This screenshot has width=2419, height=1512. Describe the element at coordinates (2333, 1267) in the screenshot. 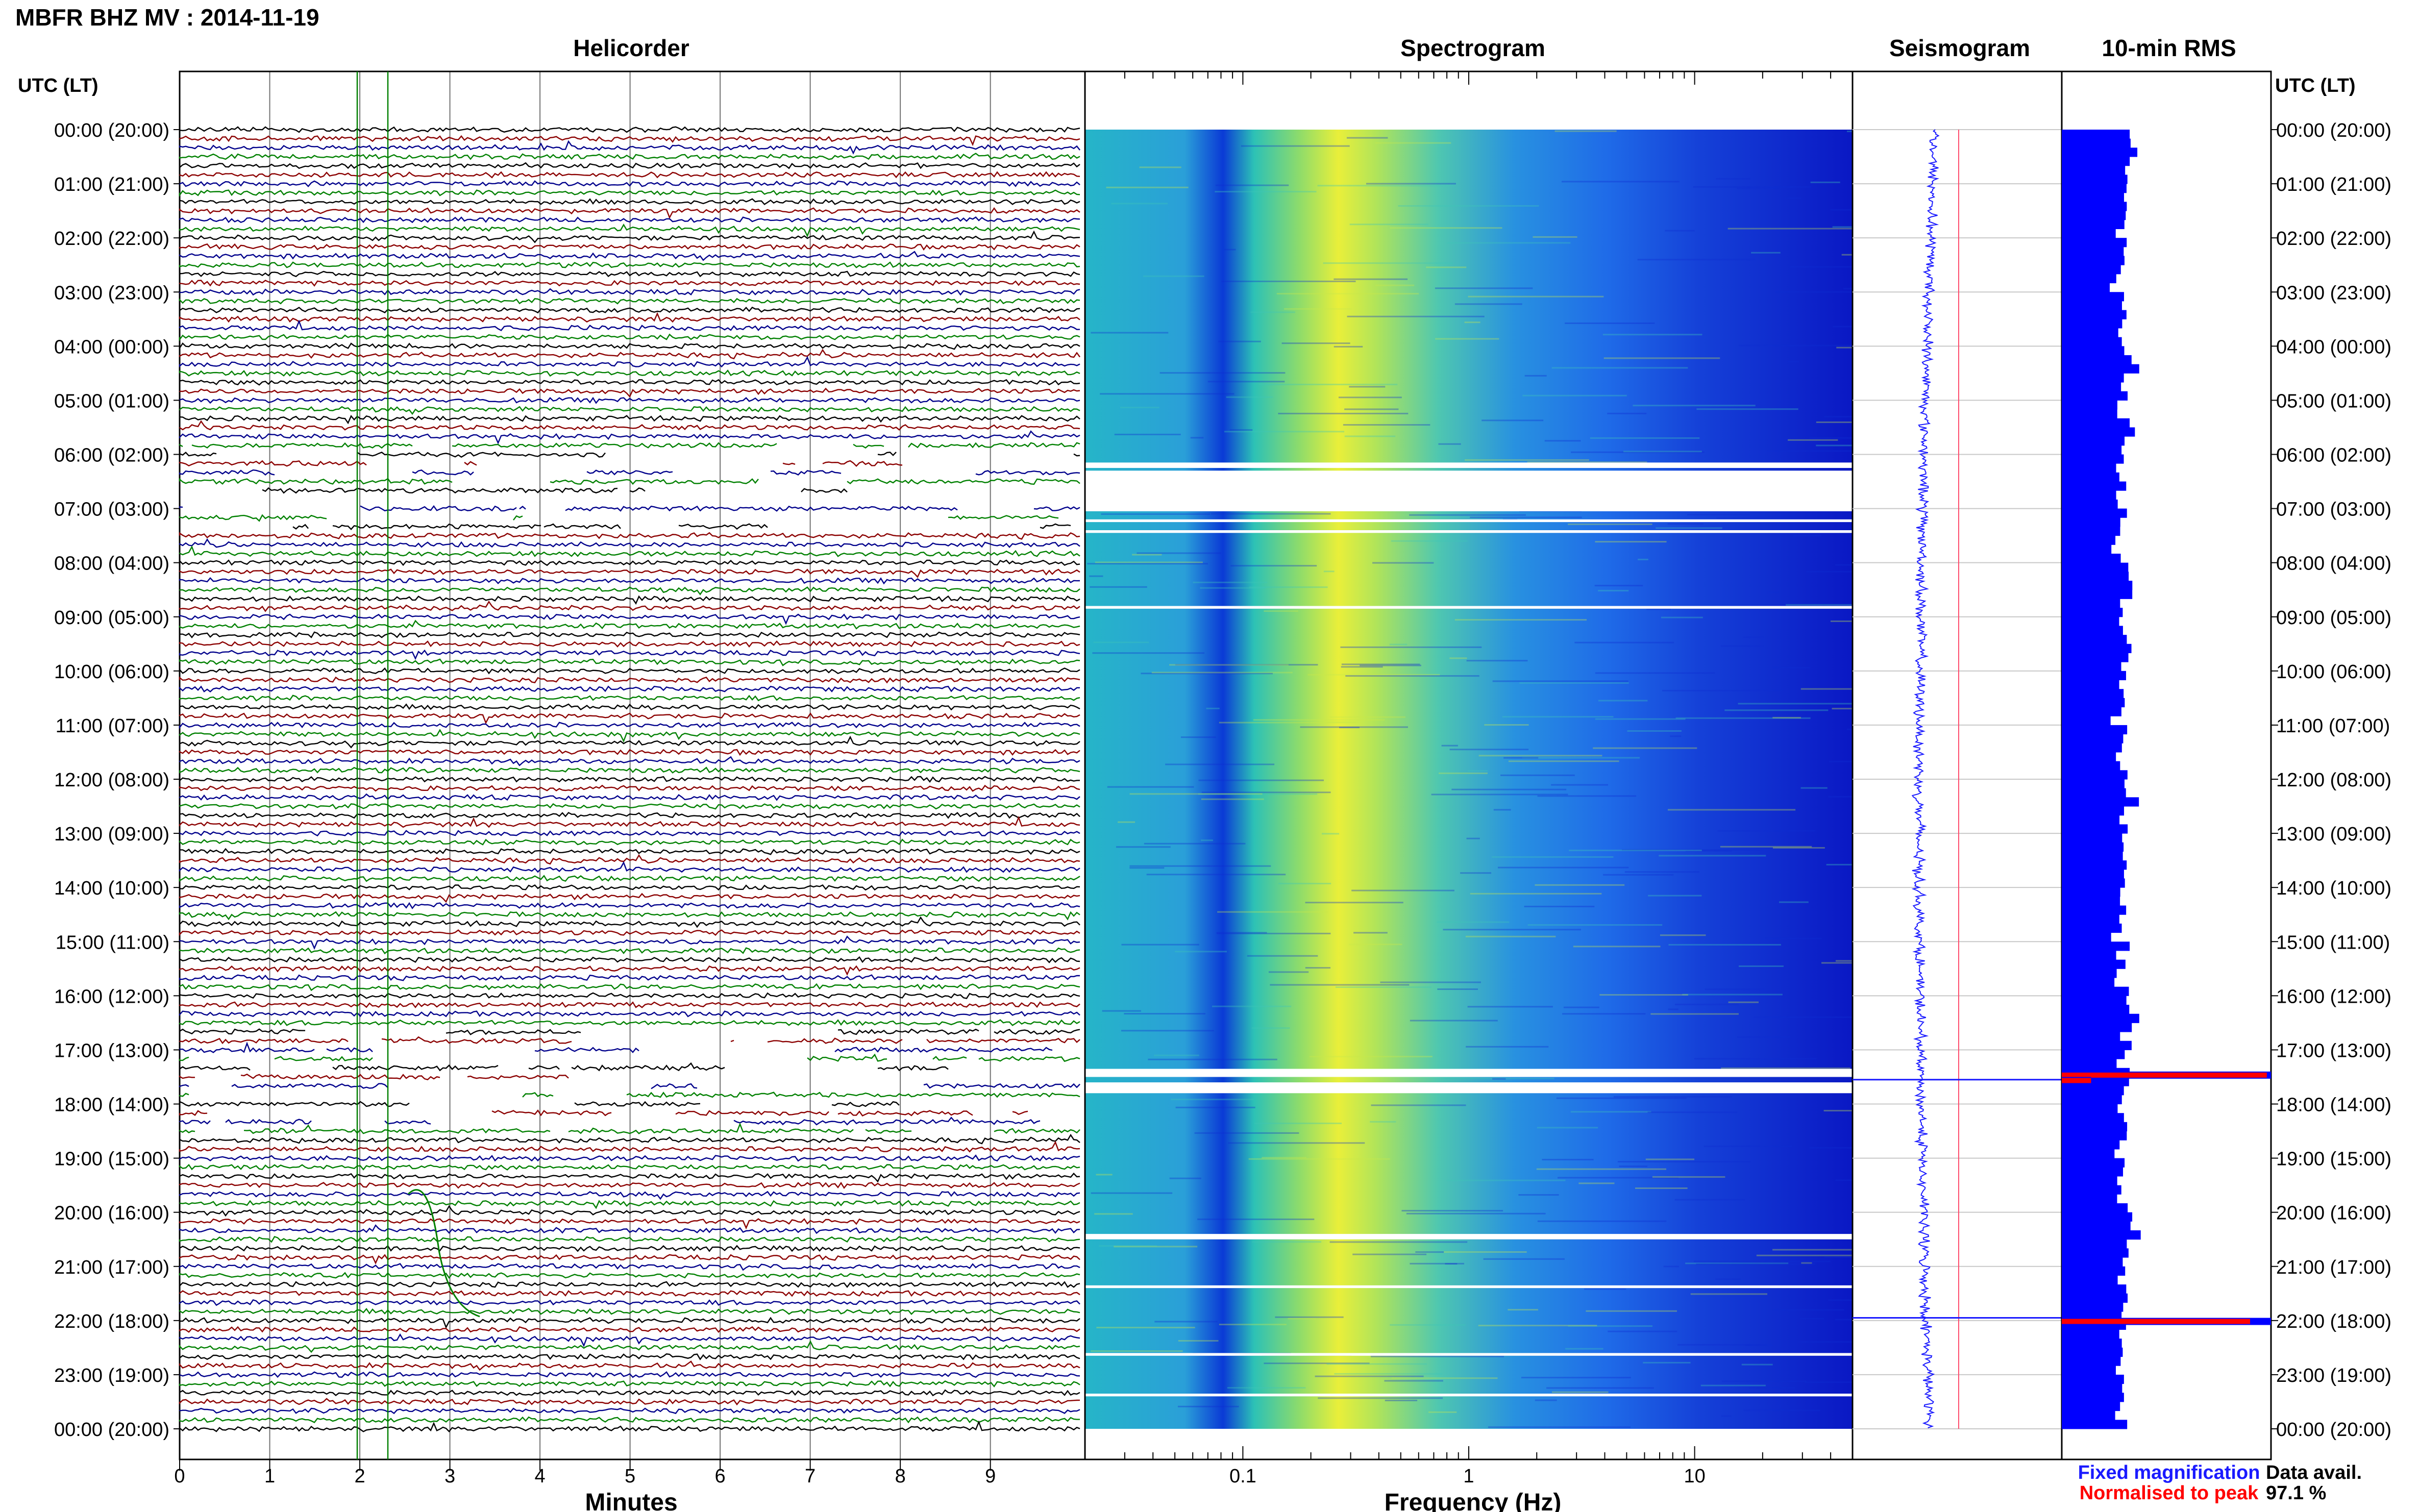

I see `time-label-right: 21:00 (17:00)` at that location.